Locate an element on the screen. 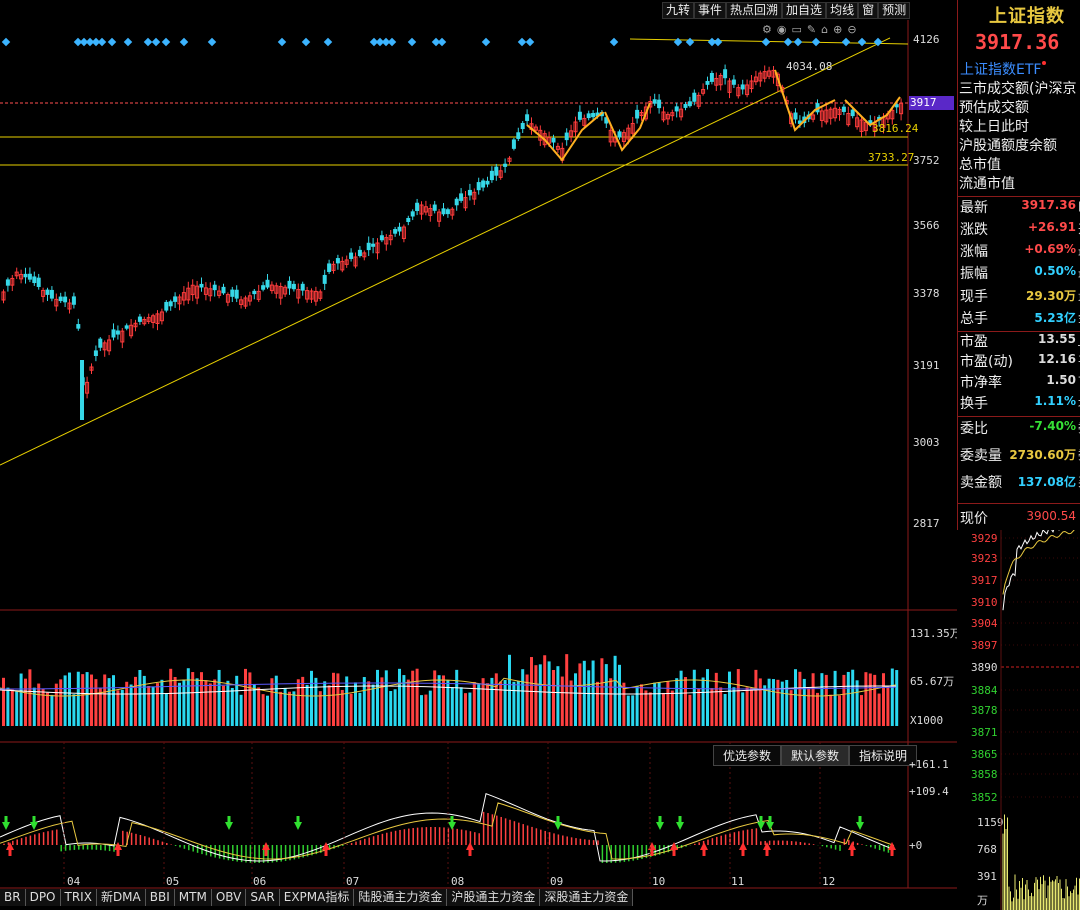  tab-default-params: 默认参数 is located at coordinates (815, 755).